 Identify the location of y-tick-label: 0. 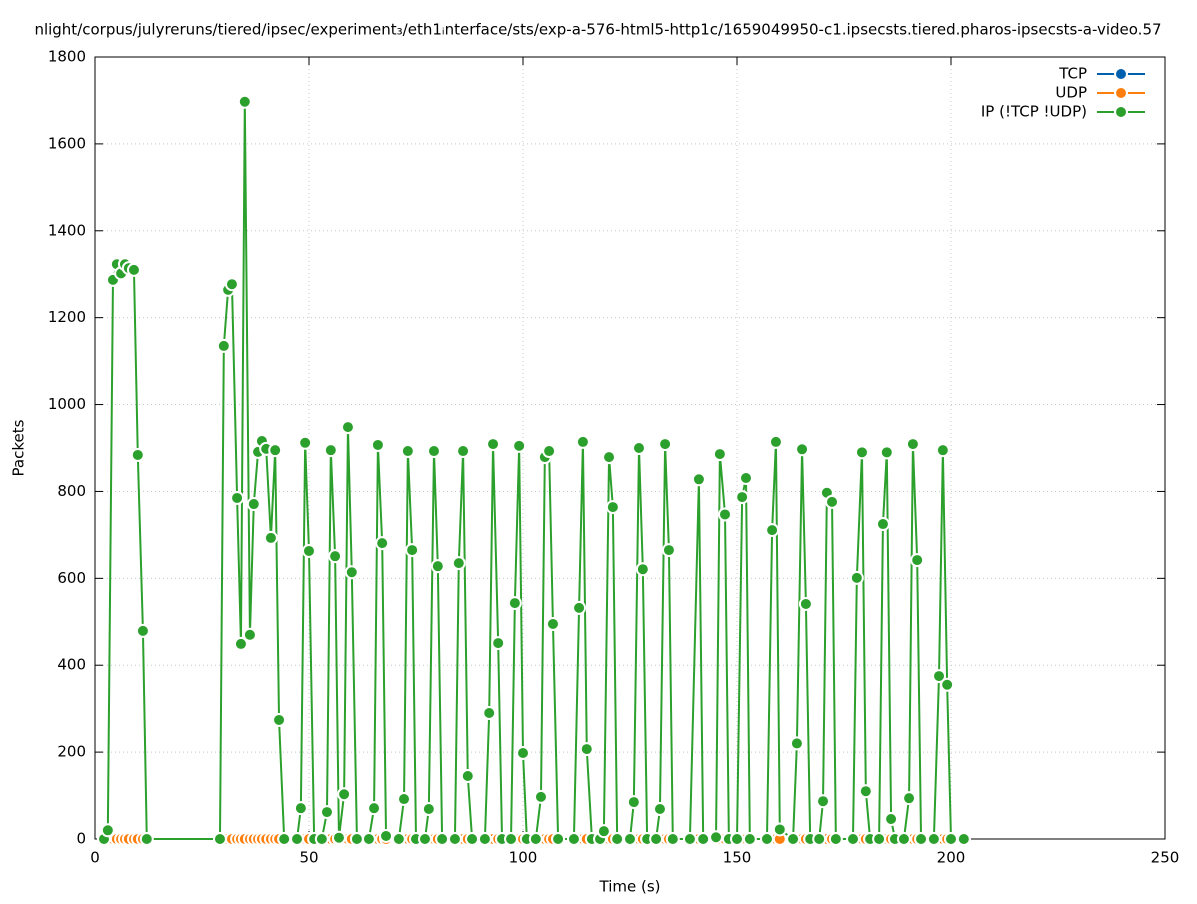
(81, 839).